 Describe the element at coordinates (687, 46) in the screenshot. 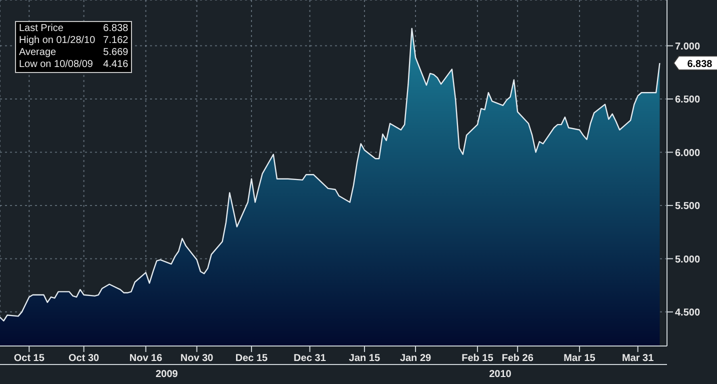

I see `y-tick-label: 7.000` at that location.